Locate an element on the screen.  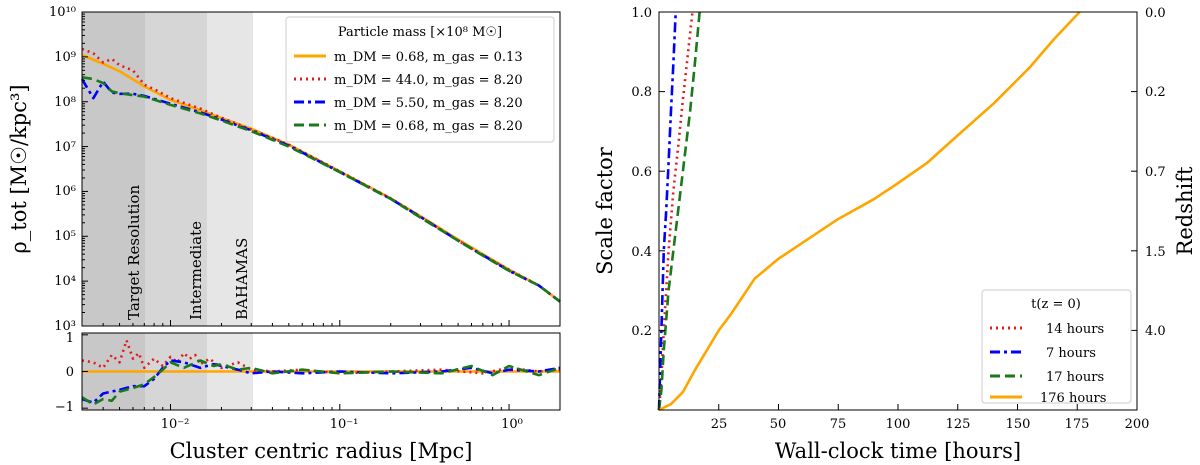
redshift-tick-0.0: 0.0 is located at coordinates (1155, 13).